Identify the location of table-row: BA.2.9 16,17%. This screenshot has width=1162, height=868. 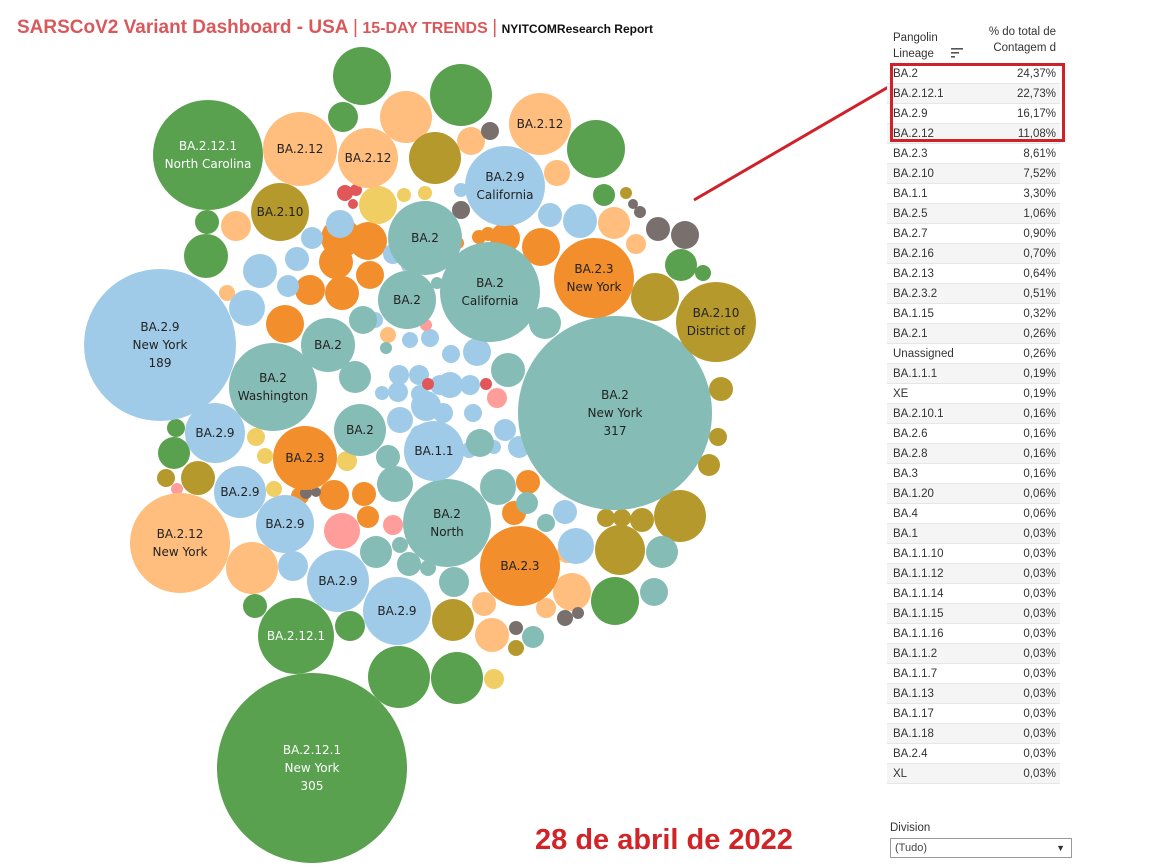
(973, 114).